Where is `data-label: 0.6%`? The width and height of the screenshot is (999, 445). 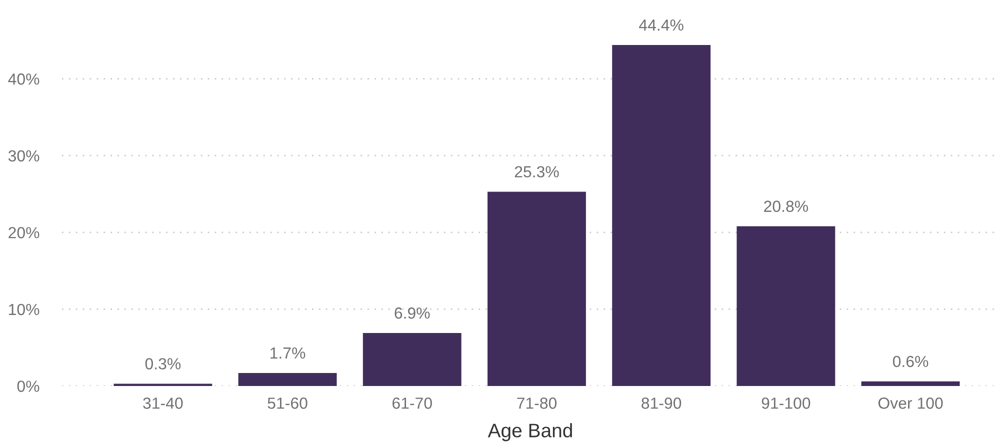 data-label: 0.6% is located at coordinates (910, 362).